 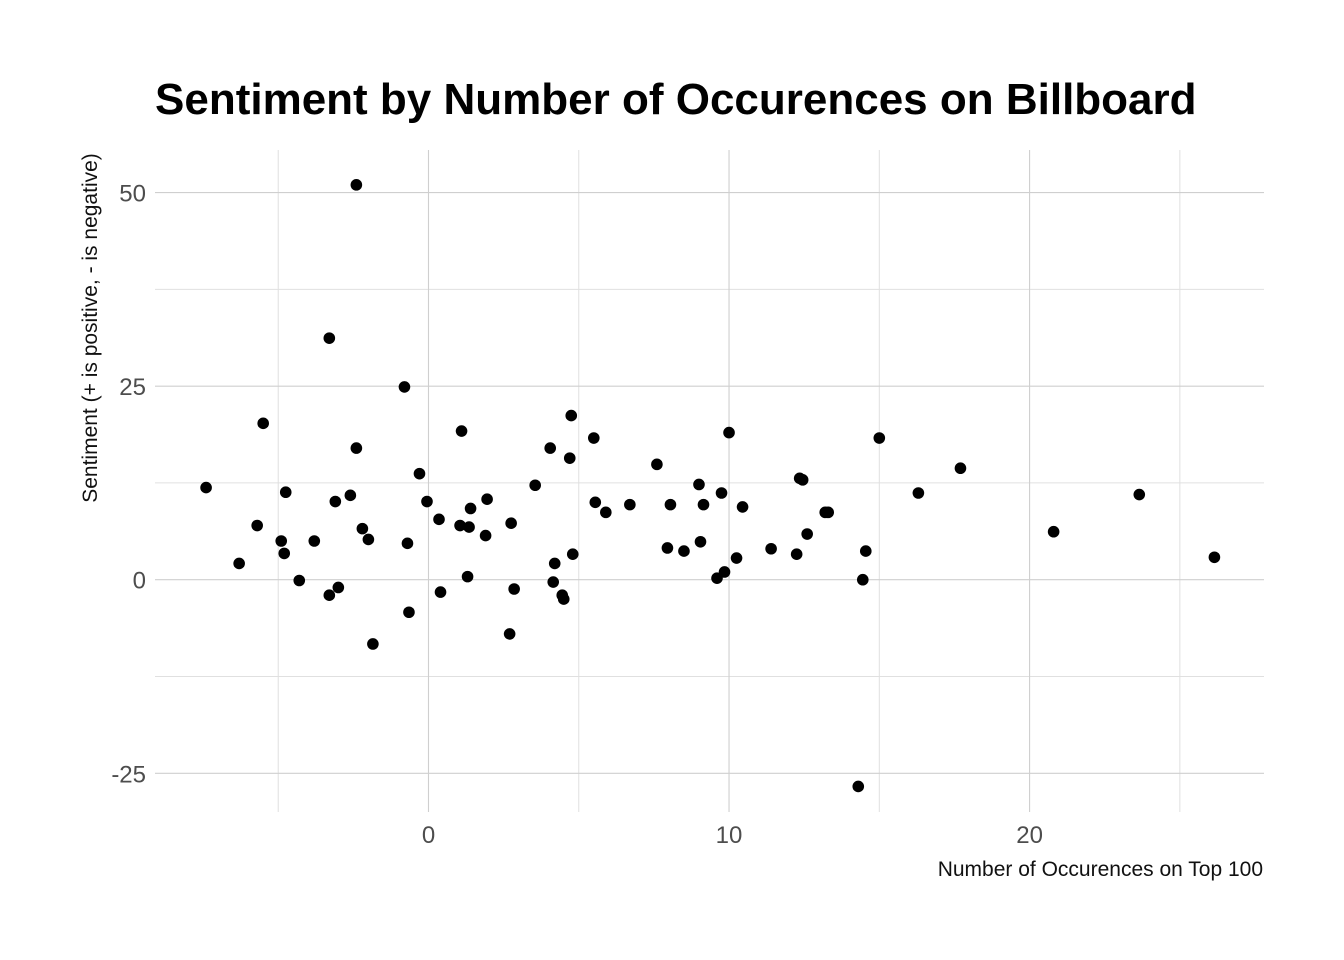 I want to click on y-tick-label: 25, so click(x=132, y=387).